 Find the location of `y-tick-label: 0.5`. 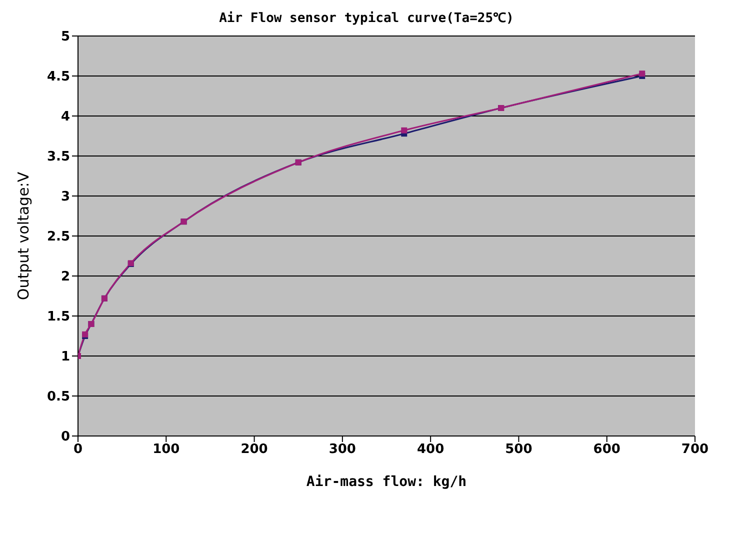

y-tick-label: 0.5 is located at coordinates (58, 397).